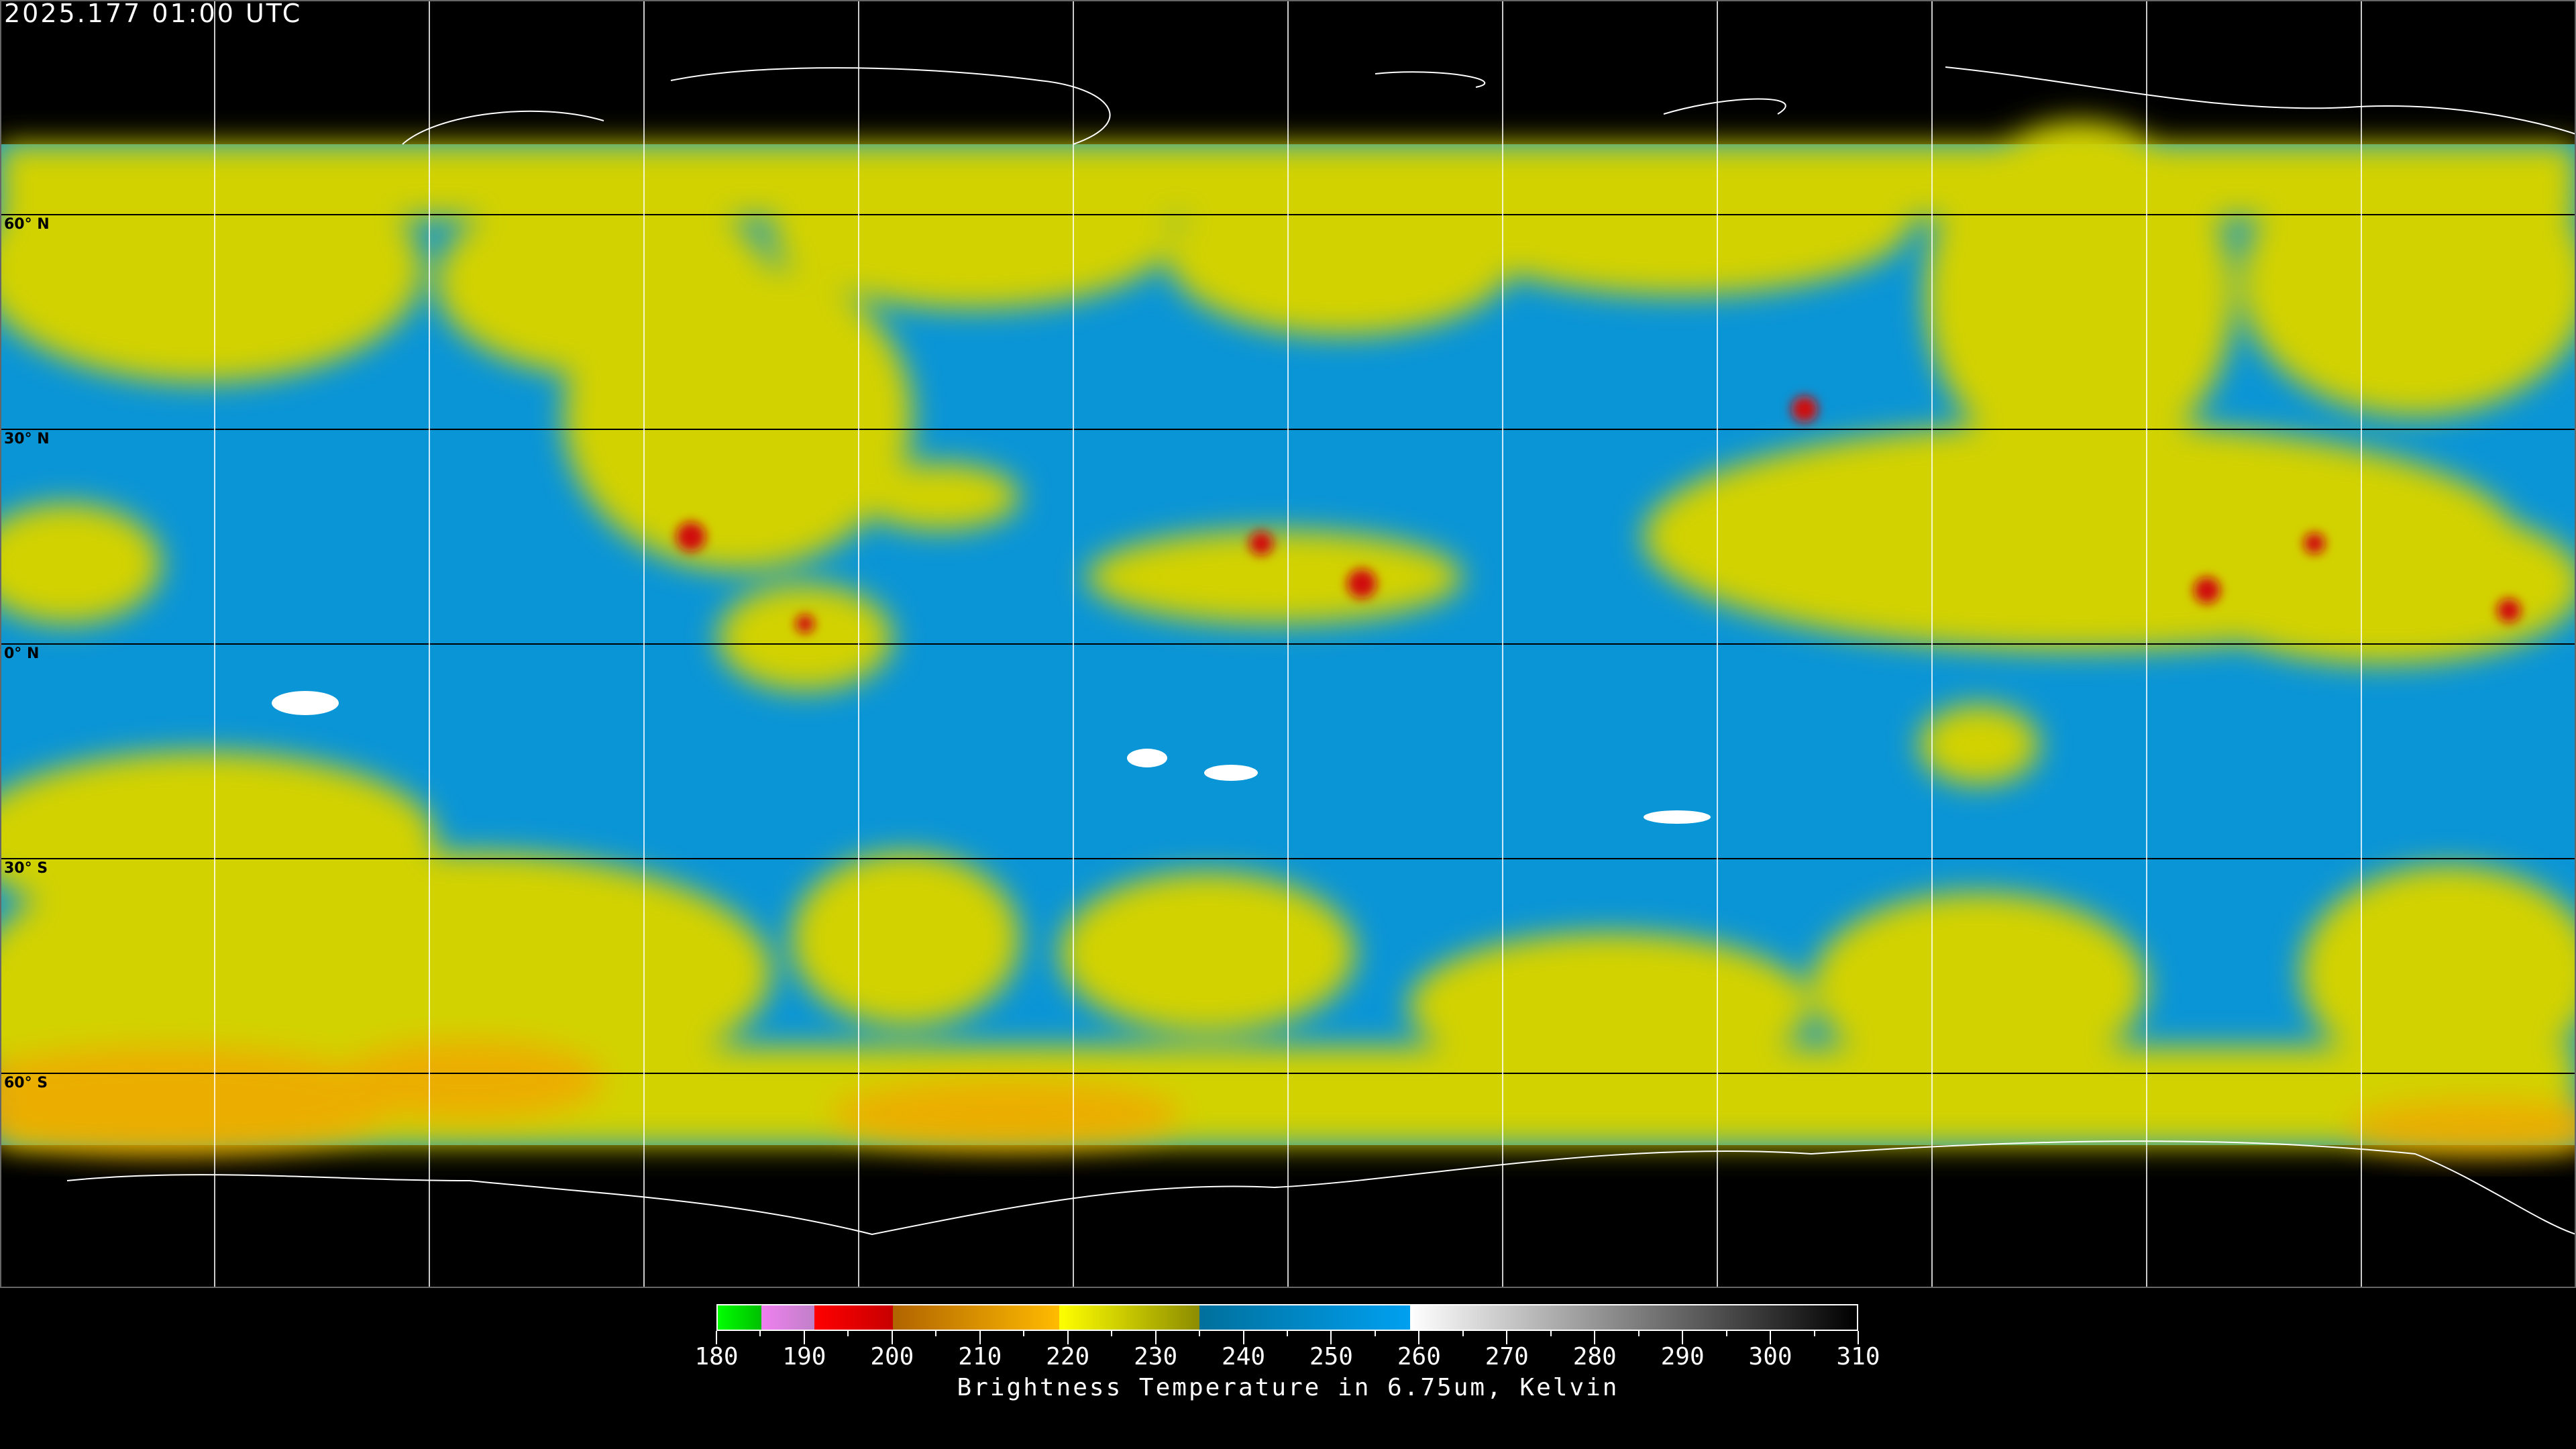 The width and height of the screenshot is (2576, 1449). Describe the element at coordinates (1507, 1357) in the screenshot. I see `colorbar-tick-label: 270` at that location.